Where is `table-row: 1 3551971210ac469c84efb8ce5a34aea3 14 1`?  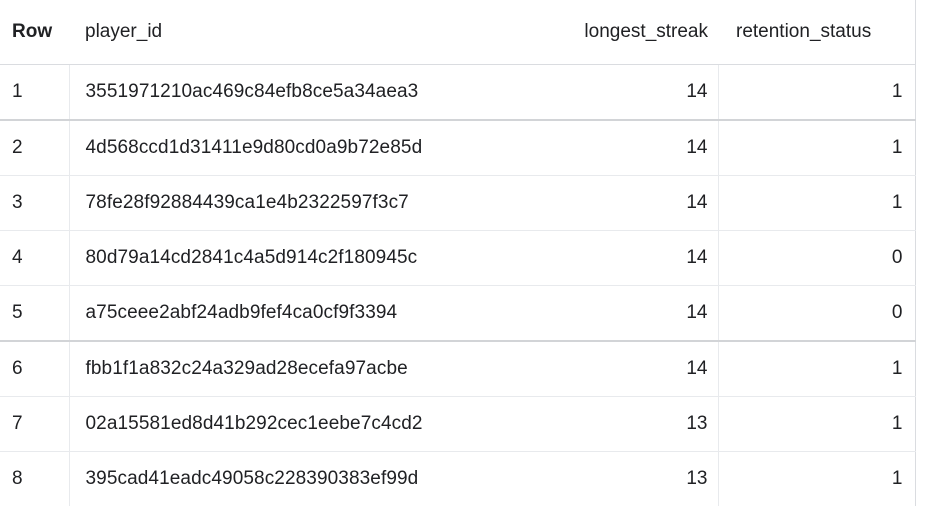 table-row: 1 3551971210ac469c84efb8ce5a34aea3 14 1 is located at coordinates (457, 93).